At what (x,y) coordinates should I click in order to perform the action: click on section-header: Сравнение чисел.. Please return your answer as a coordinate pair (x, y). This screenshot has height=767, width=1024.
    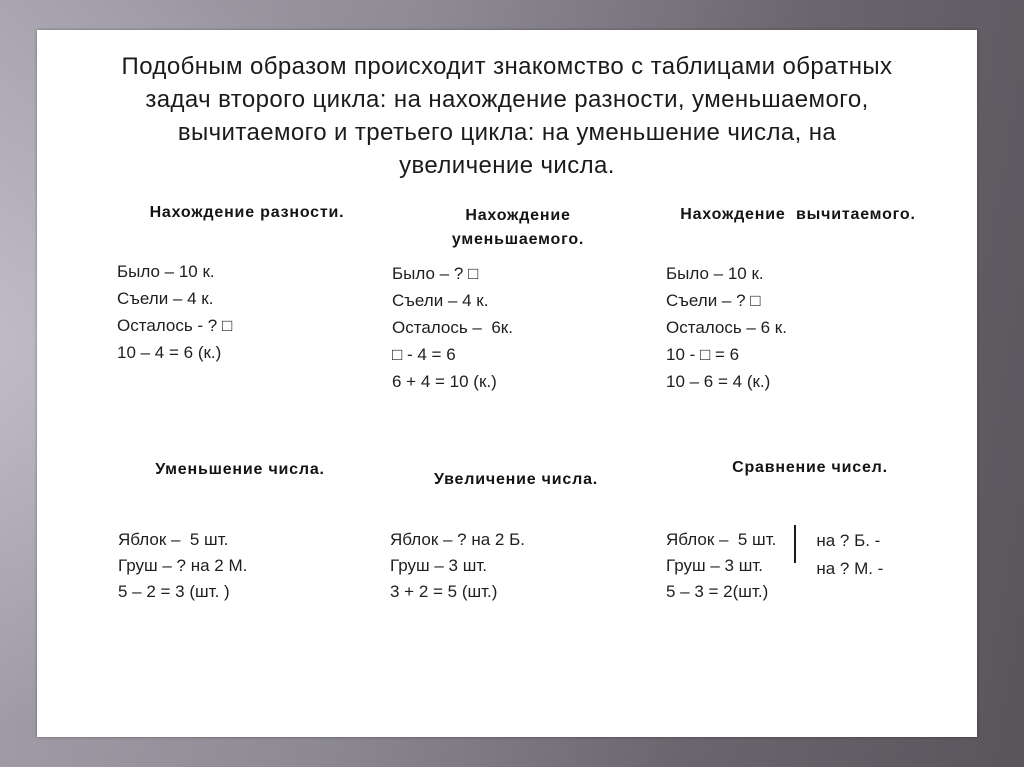
    Looking at the image, I should click on (810, 467).